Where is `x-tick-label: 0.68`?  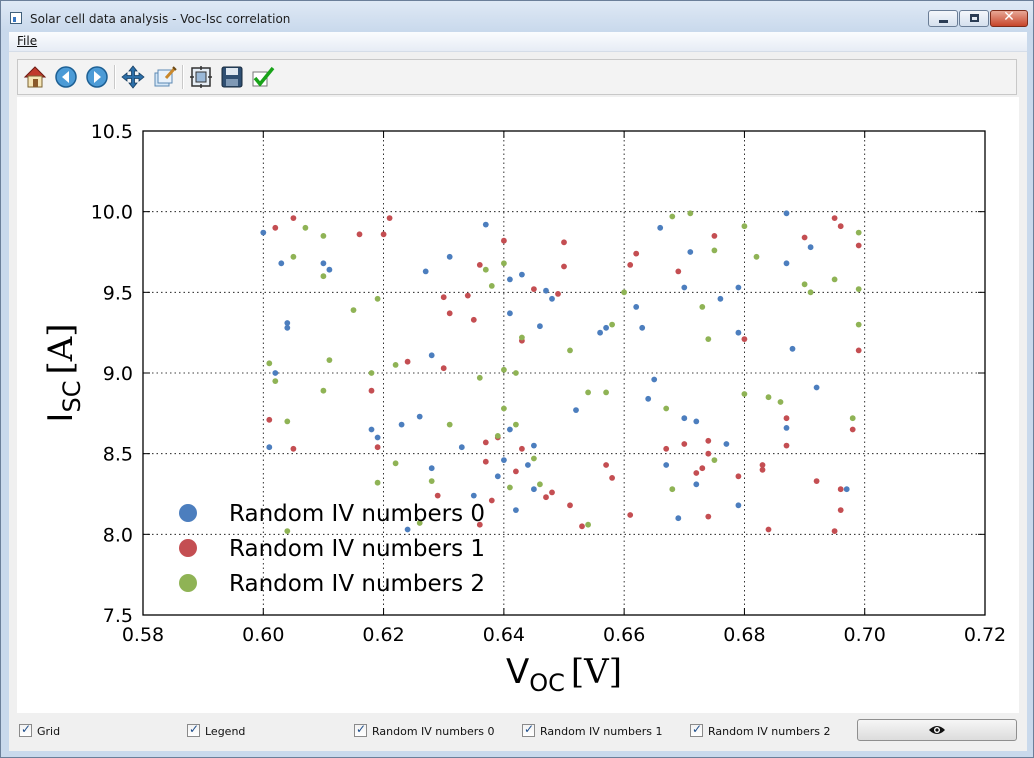
x-tick-label: 0.68 is located at coordinates (744, 635).